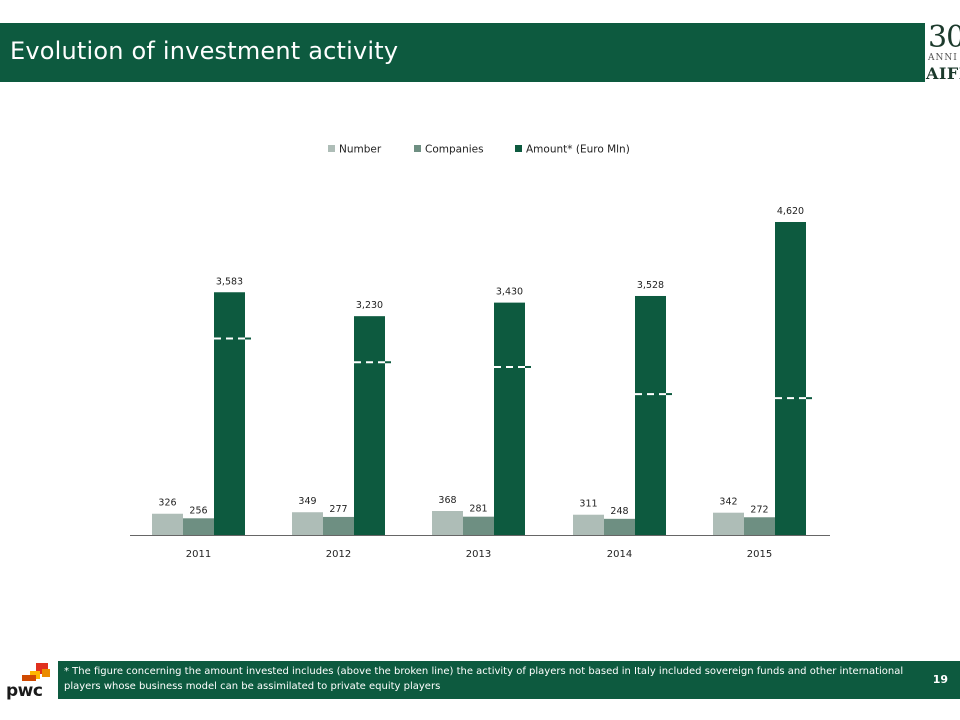 The height and width of the screenshot is (720, 960). What do you see at coordinates (198, 510) in the screenshot?
I see `data-label-1-2011: 256` at bounding box center [198, 510].